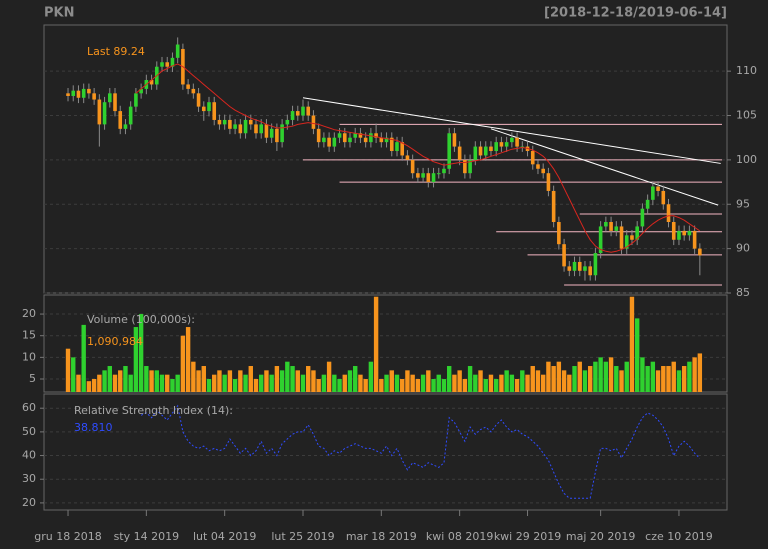  What do you see at coordinates (153, 410) in the screenshot?
I see `panel-title: Relative Strength Index (14):` at bounding box center [153, 410].